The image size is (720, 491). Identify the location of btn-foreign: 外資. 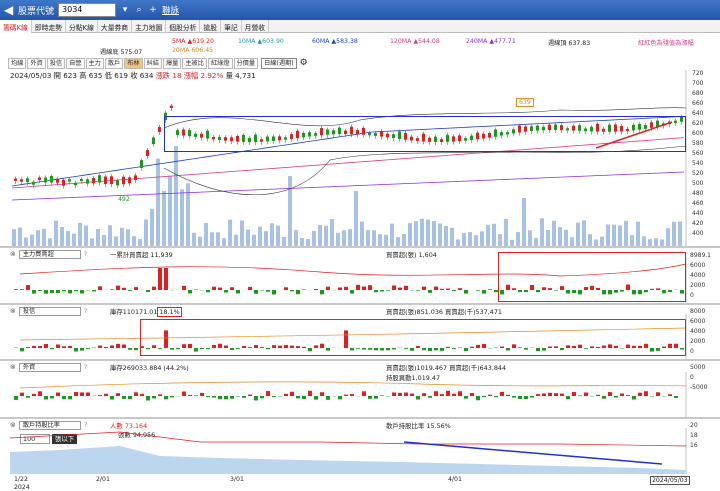
(36, 63).